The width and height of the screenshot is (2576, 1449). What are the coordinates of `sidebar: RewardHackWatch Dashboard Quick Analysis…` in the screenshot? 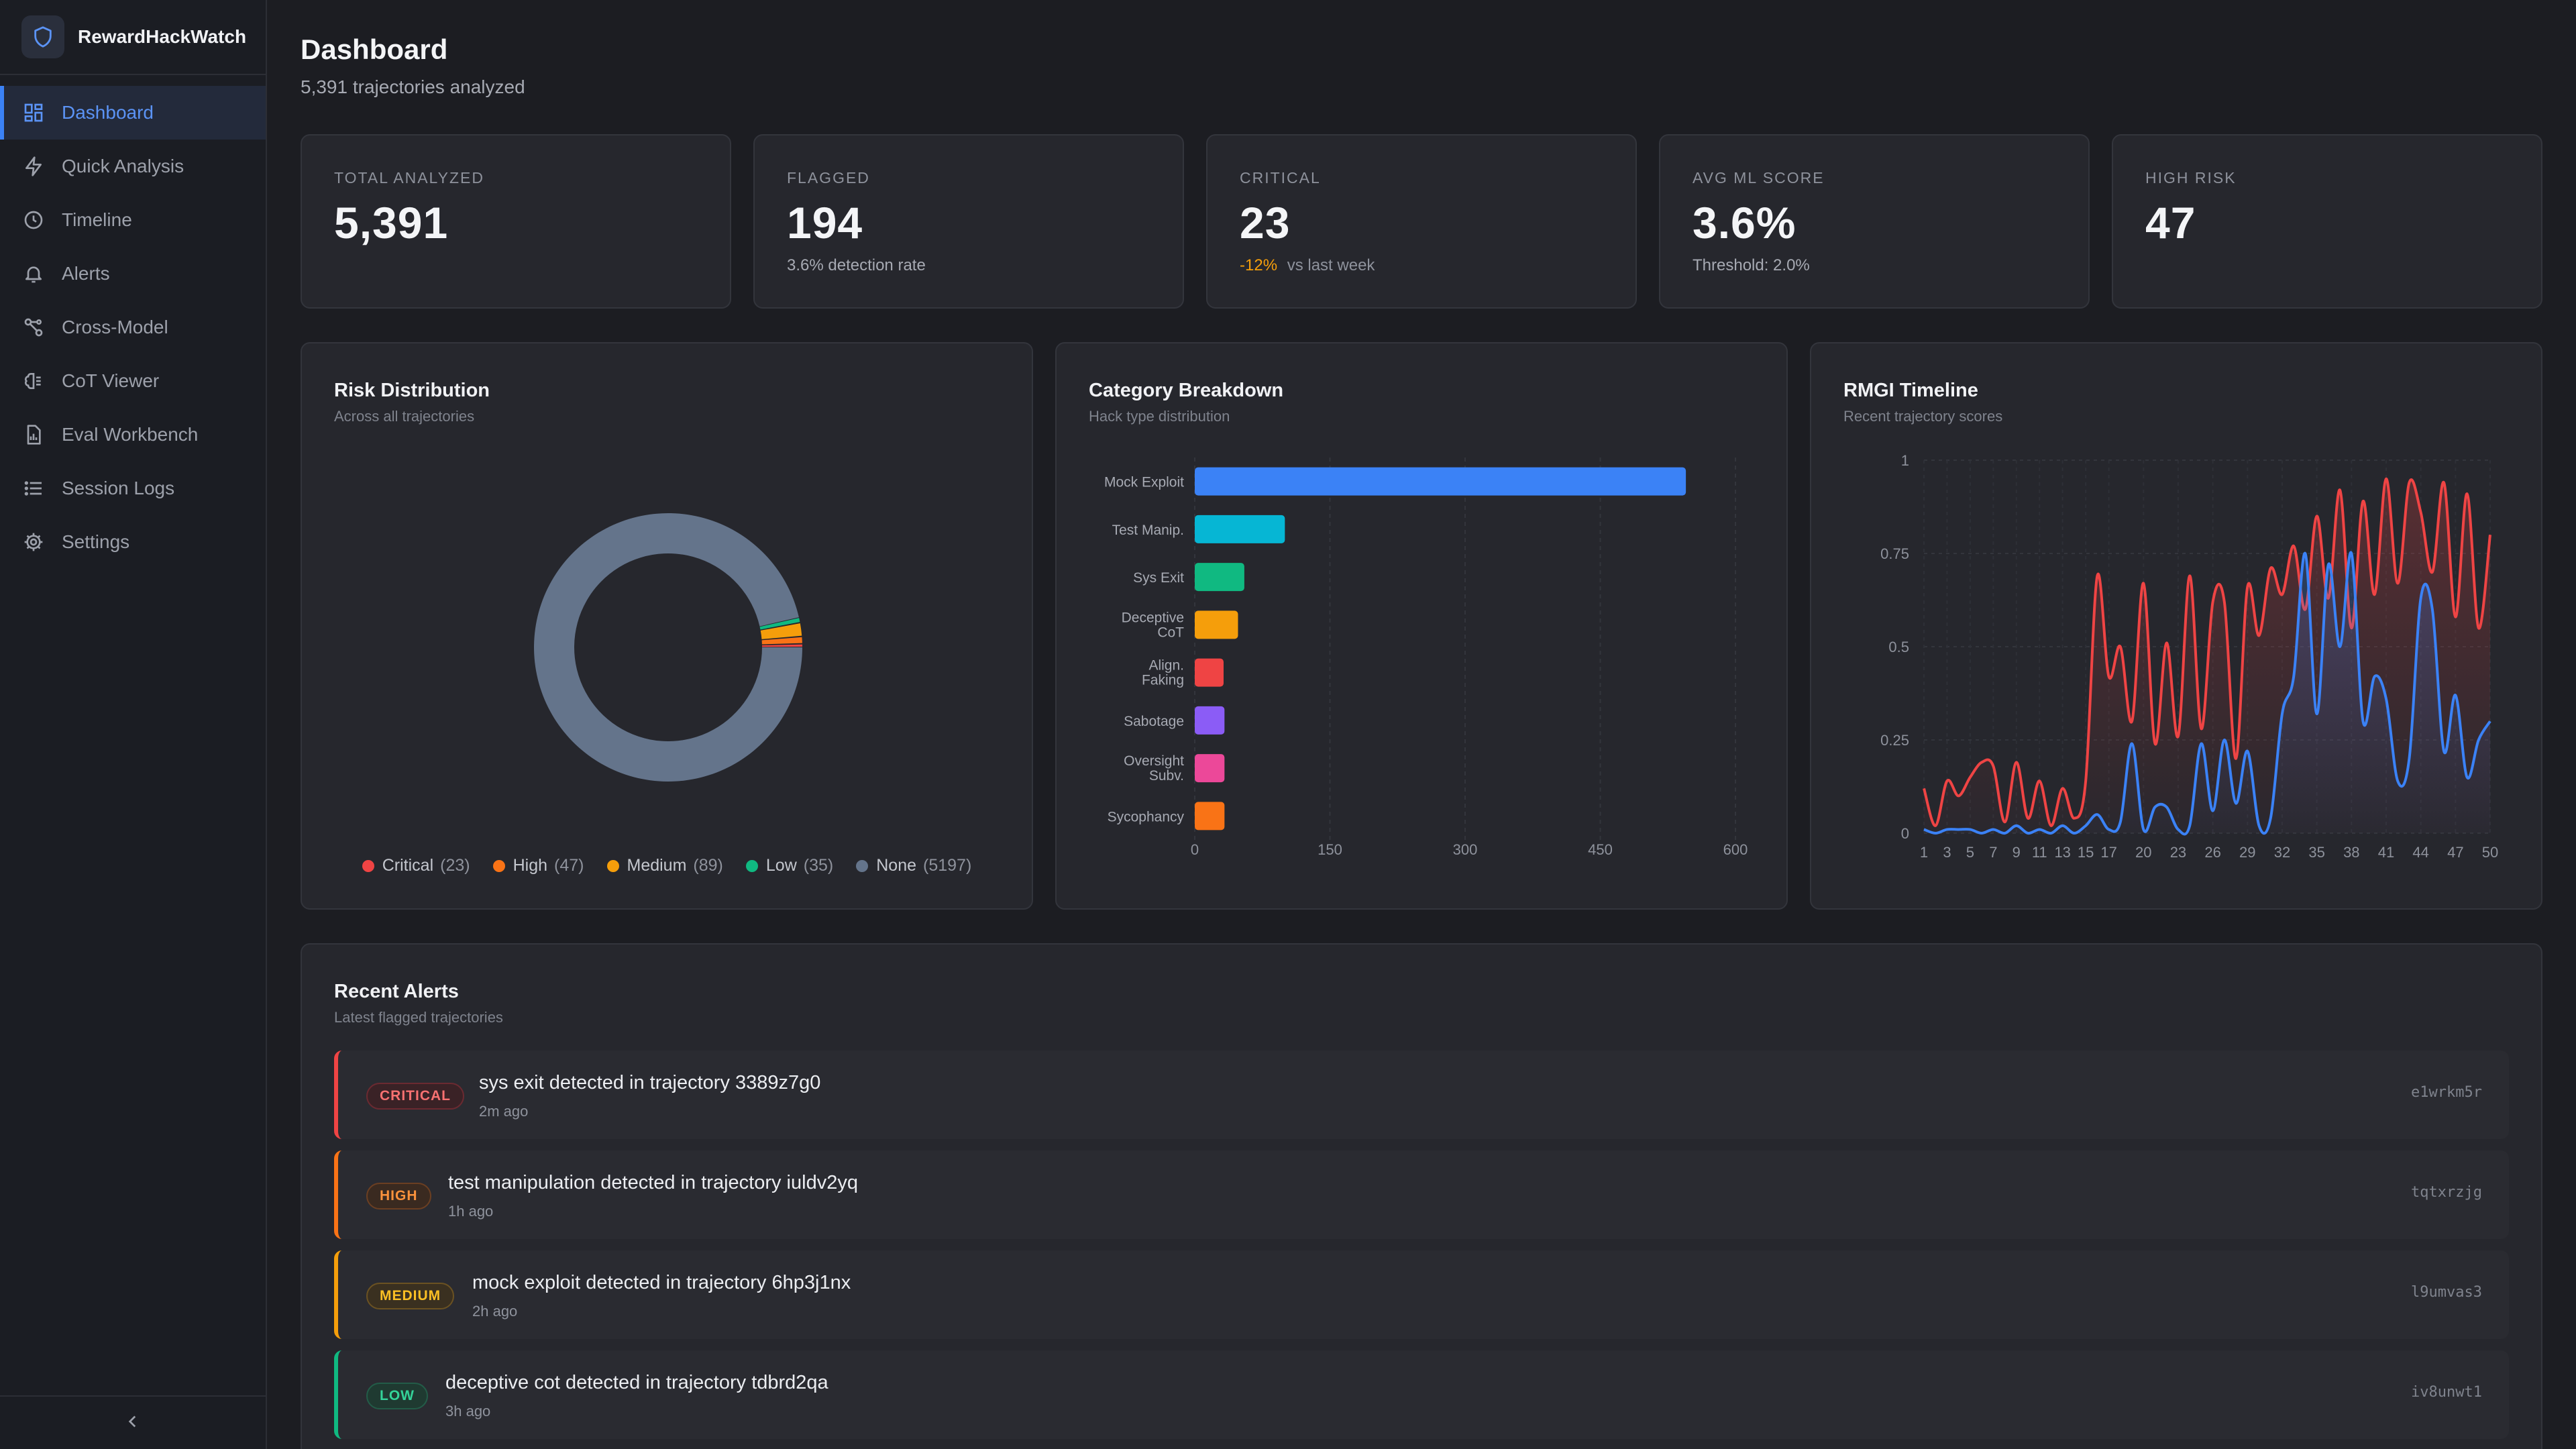 It's located at (133, 724).